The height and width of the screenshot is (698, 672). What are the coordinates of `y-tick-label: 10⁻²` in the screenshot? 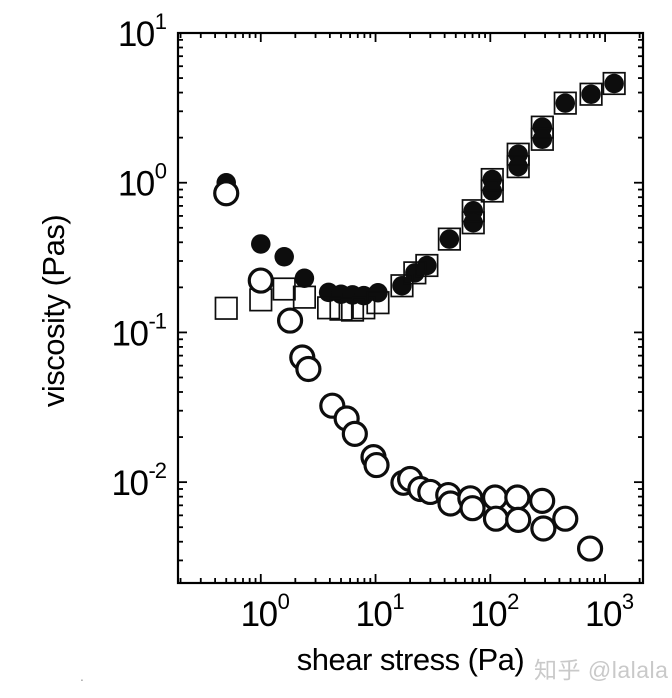 It's located at (139, 480).